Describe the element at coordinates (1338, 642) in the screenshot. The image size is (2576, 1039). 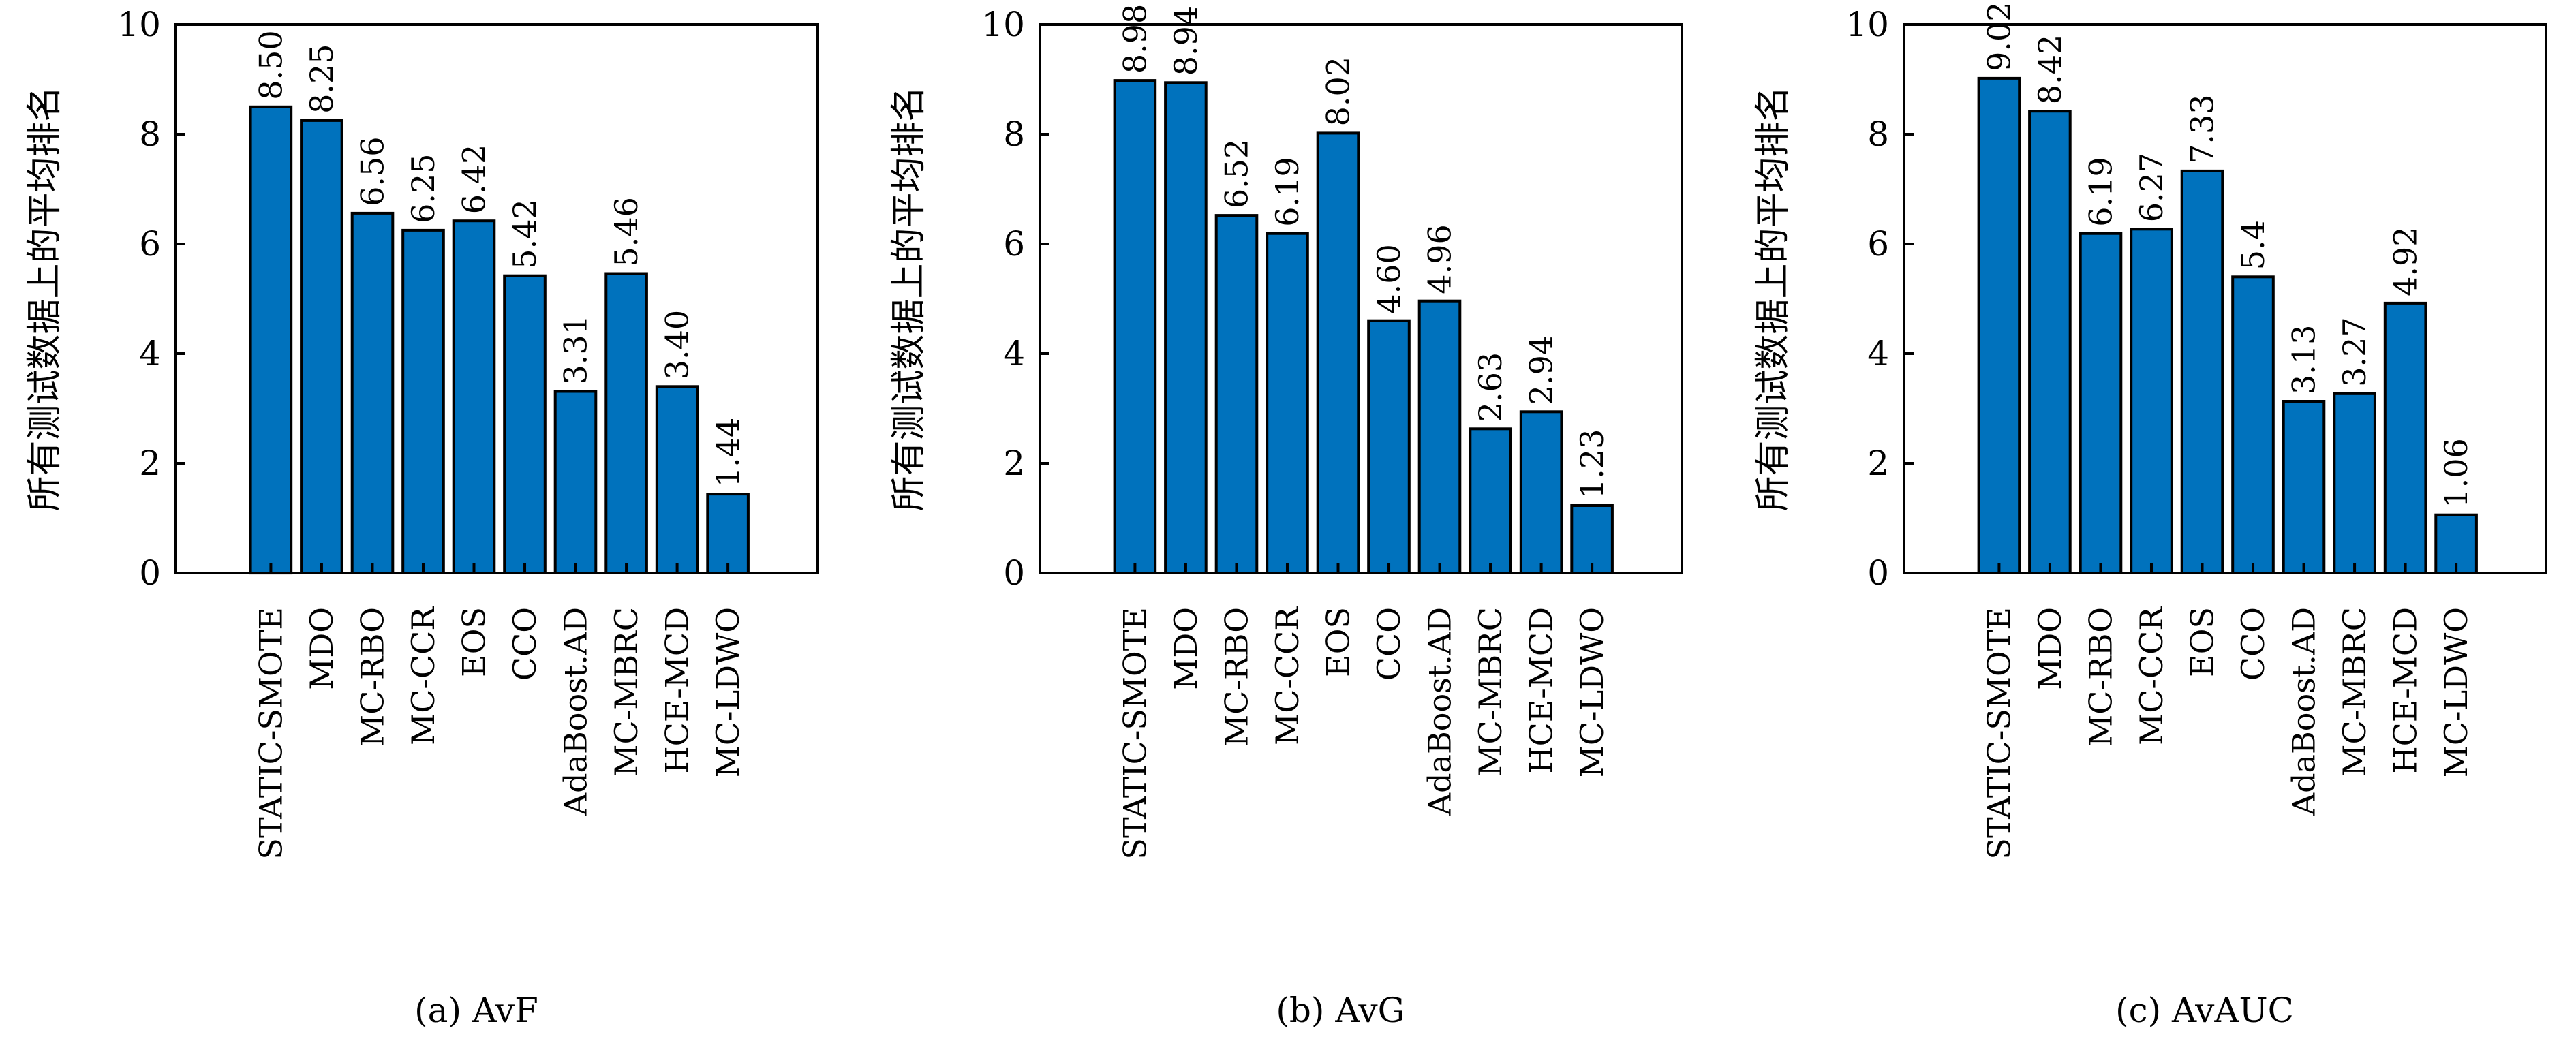
I see `category-label: EOS` at that location.